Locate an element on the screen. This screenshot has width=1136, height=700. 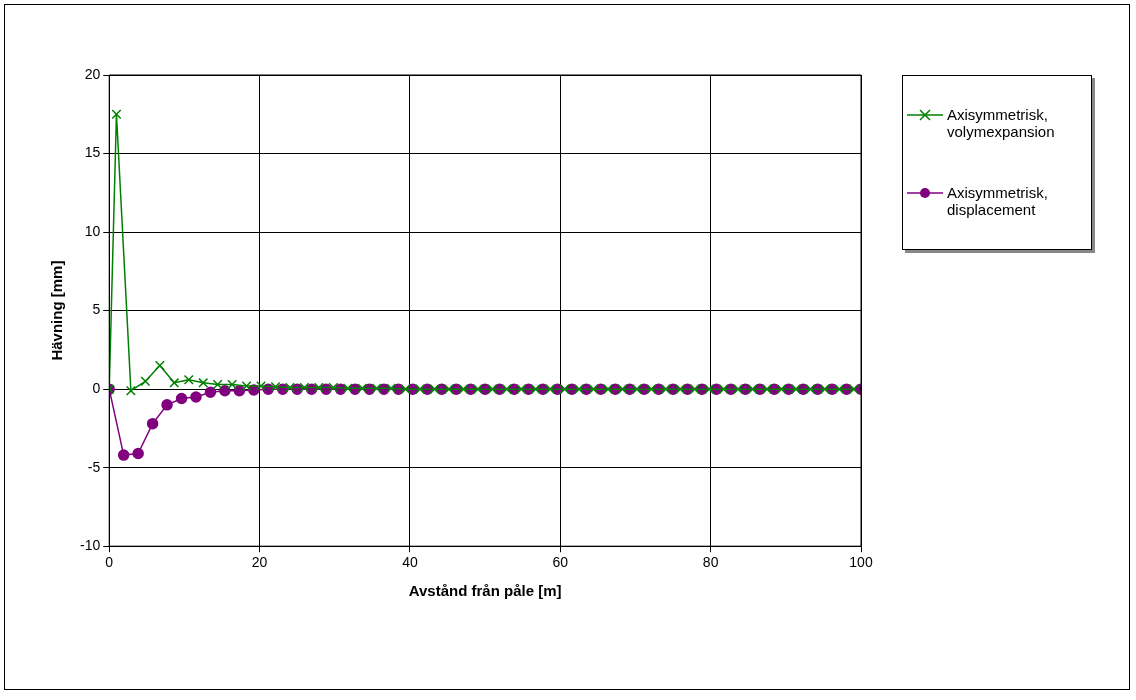
x-tick-label: 100 is located at coordinates (861, 562).